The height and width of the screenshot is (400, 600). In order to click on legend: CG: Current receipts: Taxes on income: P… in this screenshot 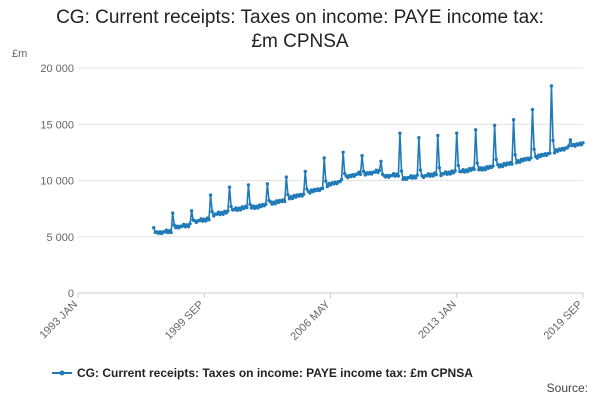, I will do `click(262, 373)`.